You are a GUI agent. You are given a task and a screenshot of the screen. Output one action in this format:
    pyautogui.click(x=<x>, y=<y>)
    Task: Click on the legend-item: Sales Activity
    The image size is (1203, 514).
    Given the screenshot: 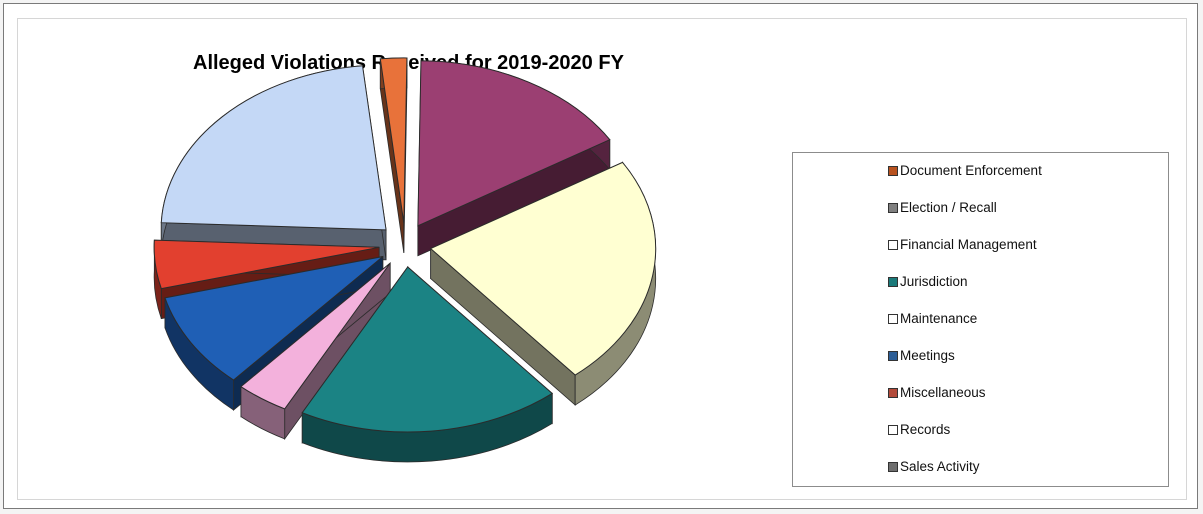 What is the action you would take?
    pyautogui.click(x=934, y=466)
    